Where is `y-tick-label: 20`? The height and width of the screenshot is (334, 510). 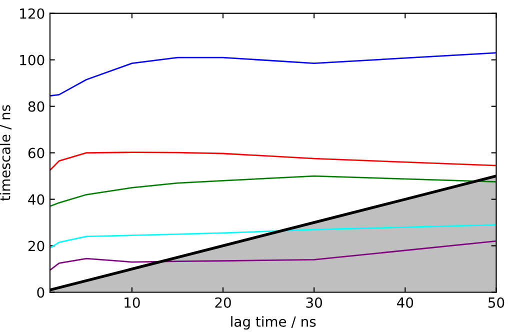
y-tick-label: 20 is located at coordinates (36, 246).